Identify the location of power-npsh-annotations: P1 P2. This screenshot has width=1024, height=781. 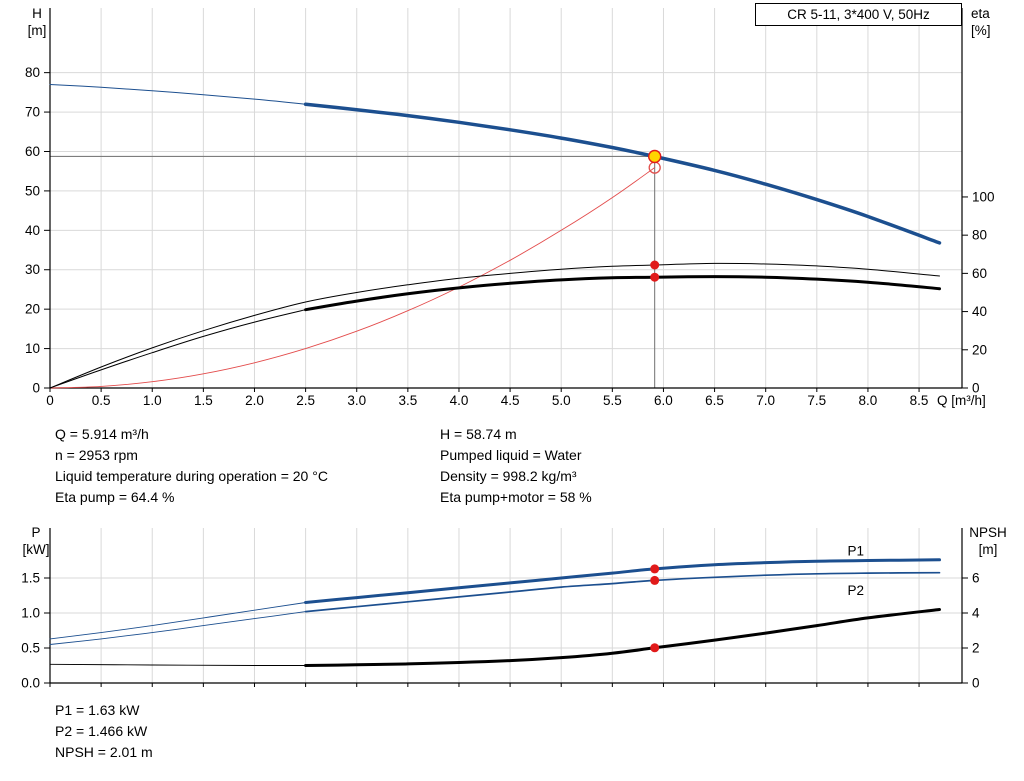
(855, 571).